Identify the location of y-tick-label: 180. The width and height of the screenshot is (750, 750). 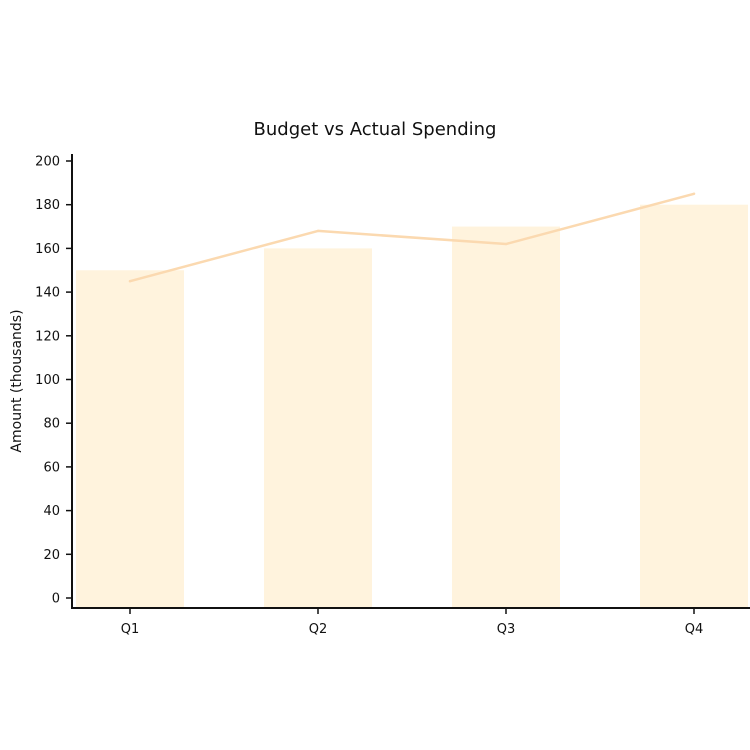
(47, 205).